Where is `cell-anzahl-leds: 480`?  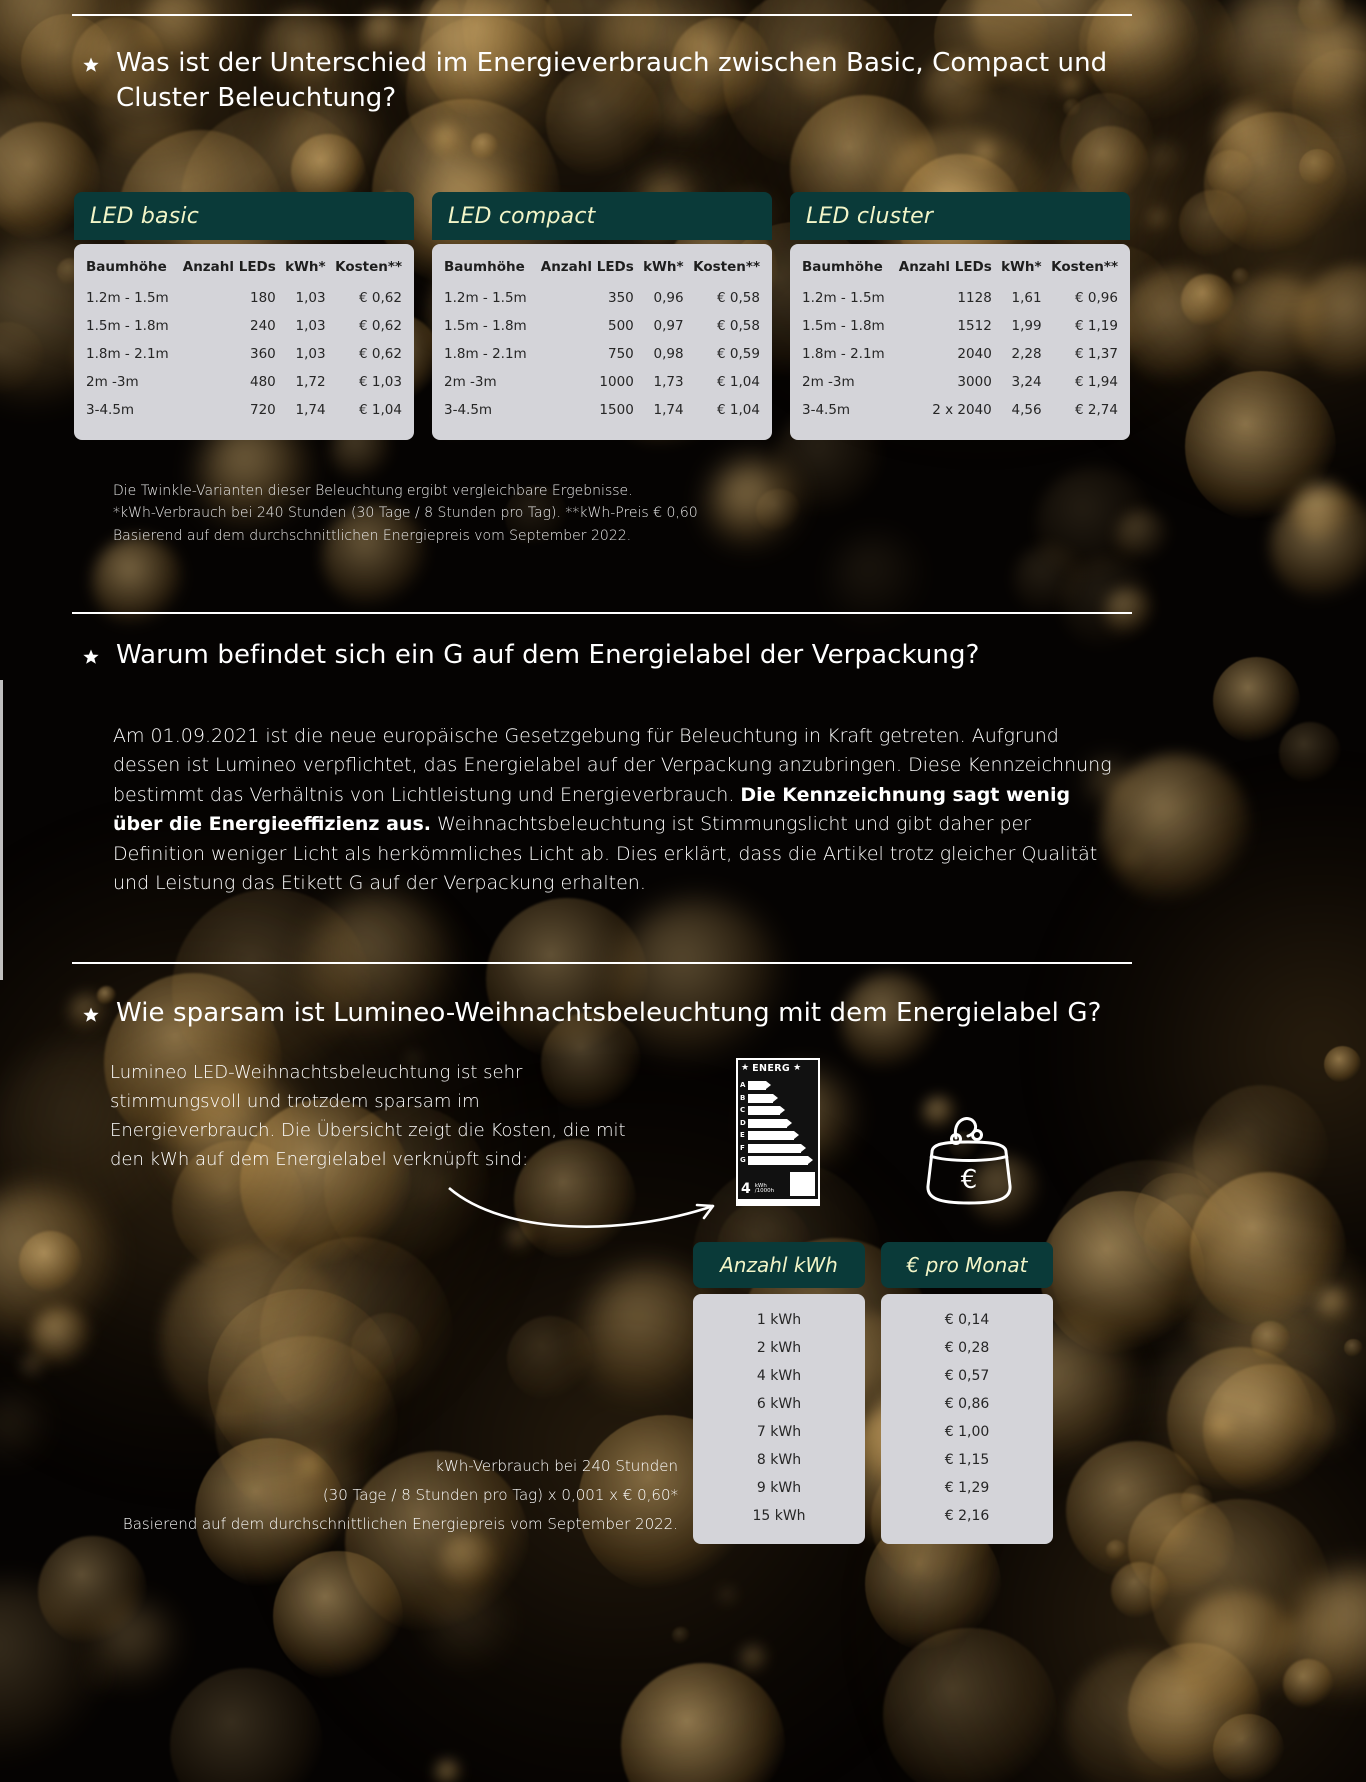
cell-anzahl-leds: 480 is located at coordinates (263, 382).